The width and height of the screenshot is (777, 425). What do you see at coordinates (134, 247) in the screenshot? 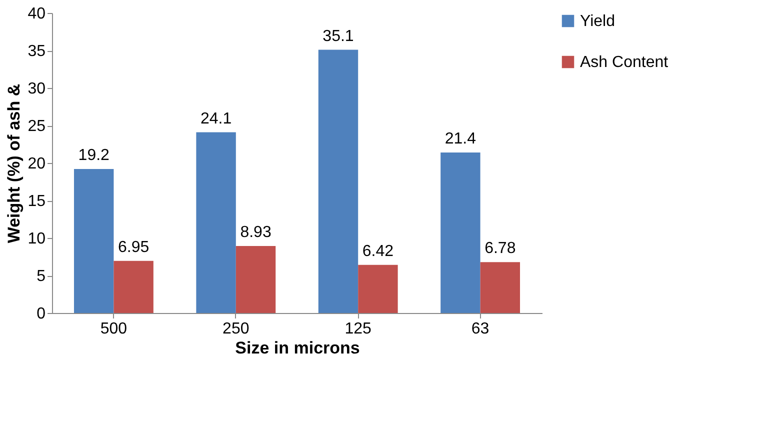
I see `data-label: 6.95` at bounding box center [134, 247].